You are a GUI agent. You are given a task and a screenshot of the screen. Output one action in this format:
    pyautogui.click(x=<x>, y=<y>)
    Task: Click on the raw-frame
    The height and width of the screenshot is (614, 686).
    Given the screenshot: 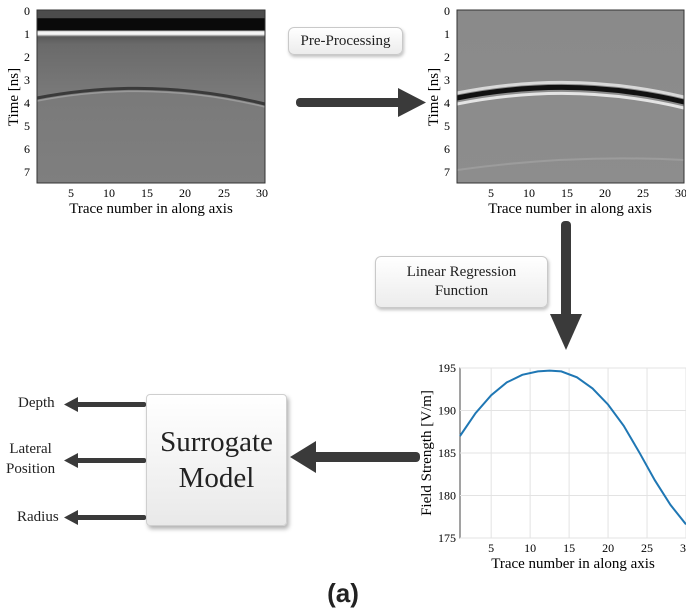 What is the action you would take?
    pyautogui.click(x=151, y=96)
    